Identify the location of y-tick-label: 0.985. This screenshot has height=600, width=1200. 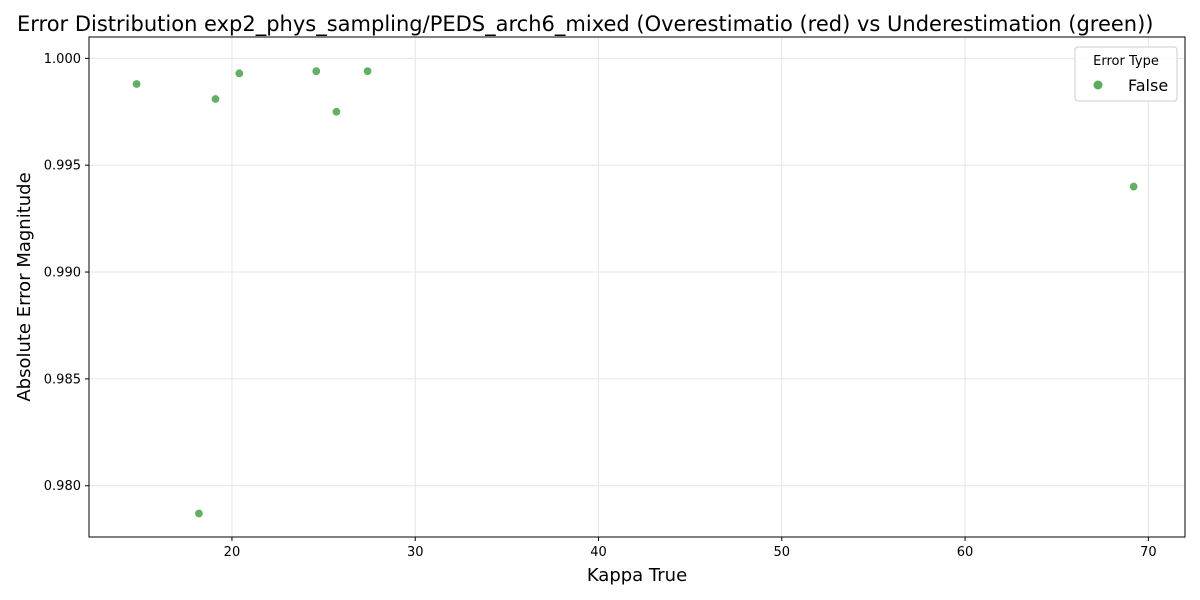
(62, 379).